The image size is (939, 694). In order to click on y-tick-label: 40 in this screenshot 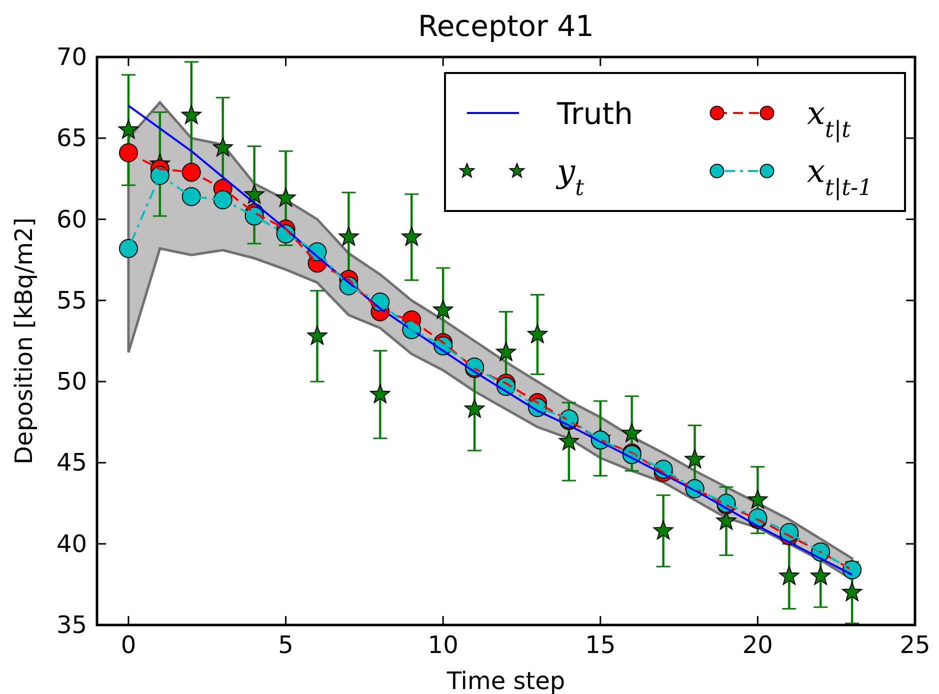, I will do `click(71, 544)`.